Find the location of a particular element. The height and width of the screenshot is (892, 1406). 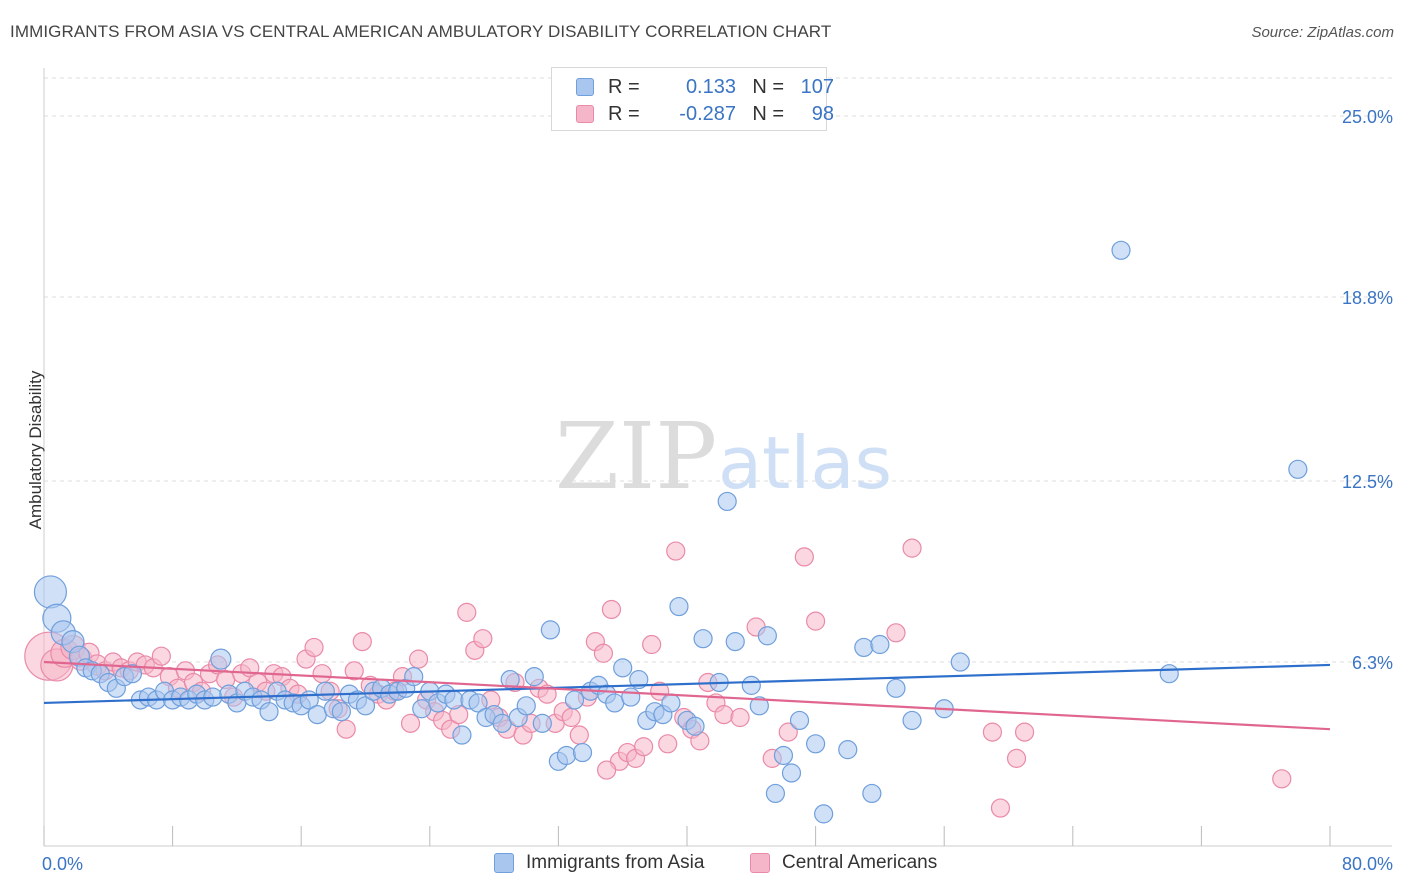

x-tick-label: 80.0% is located at coordinates (1367, 864).